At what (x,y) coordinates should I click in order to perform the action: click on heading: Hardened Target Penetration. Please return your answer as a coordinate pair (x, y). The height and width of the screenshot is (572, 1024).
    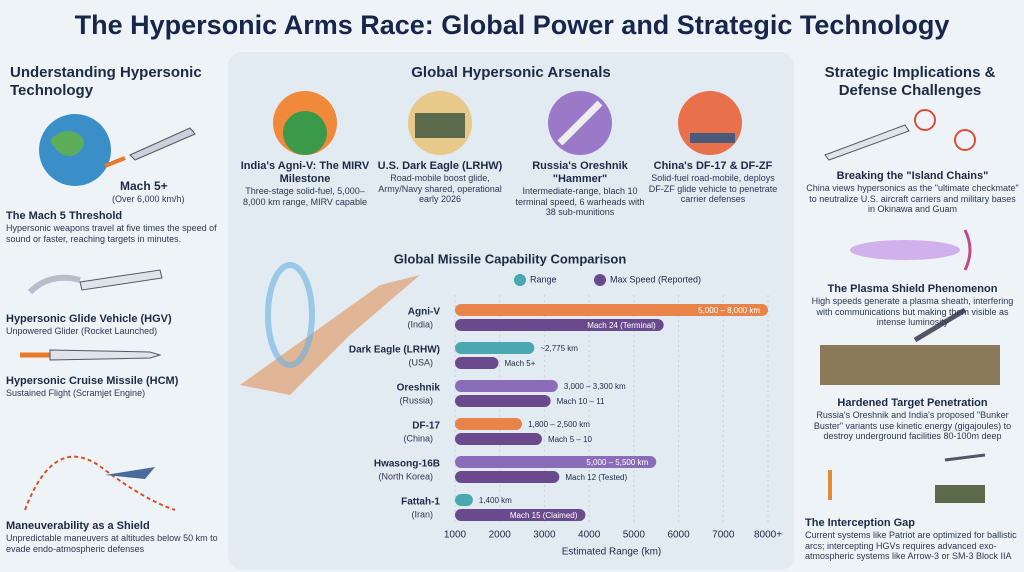
    Looking at the image, I should click on (912, 403).